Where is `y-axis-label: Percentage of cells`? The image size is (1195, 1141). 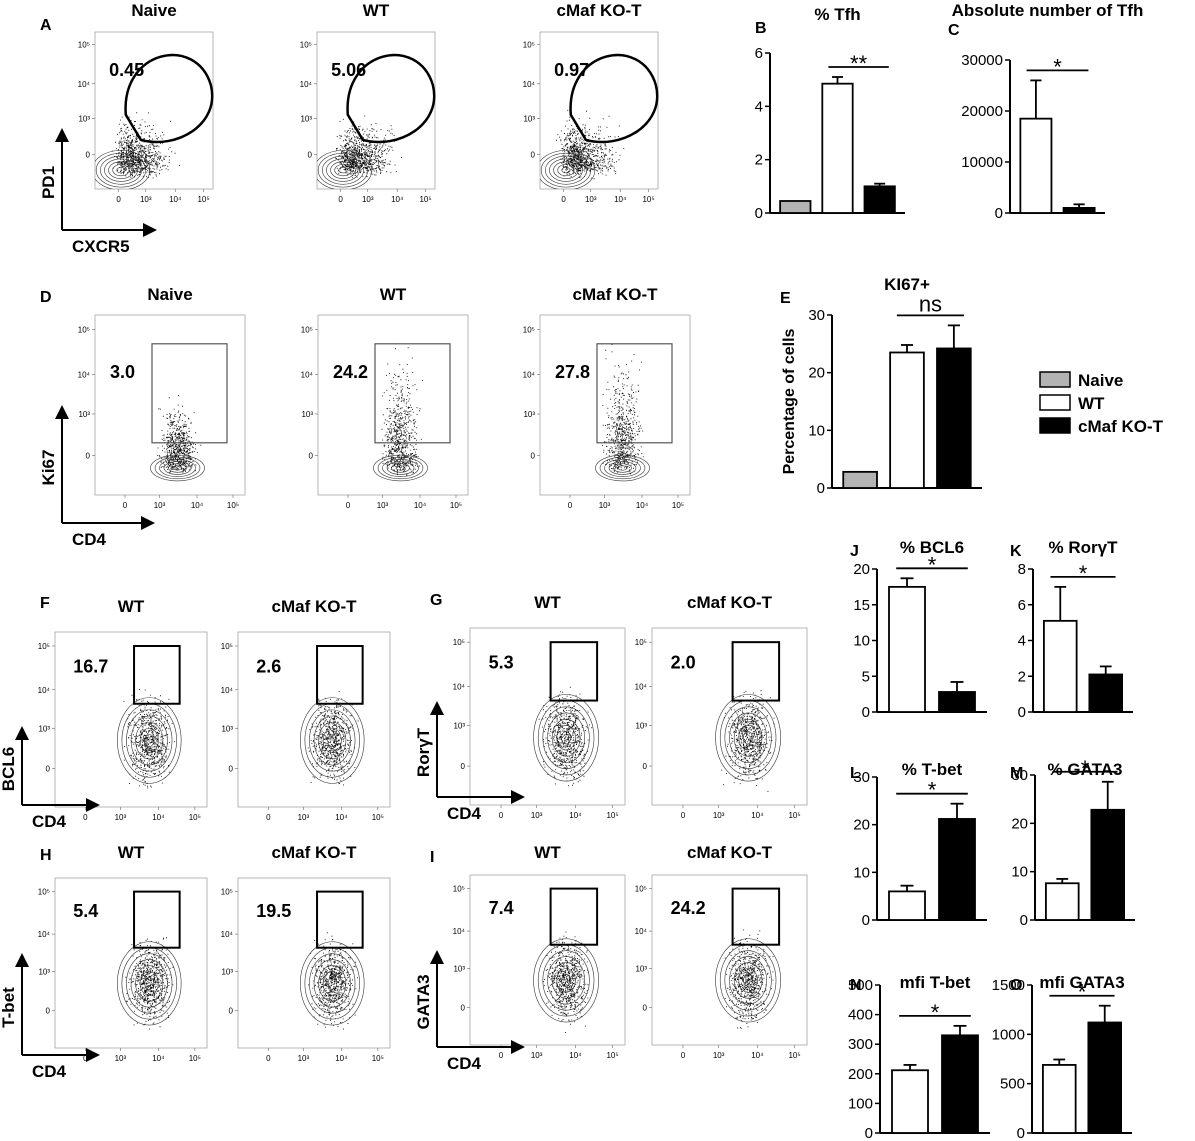 y-axis-label: Percentage of cells is located at coordinates (789, 401).